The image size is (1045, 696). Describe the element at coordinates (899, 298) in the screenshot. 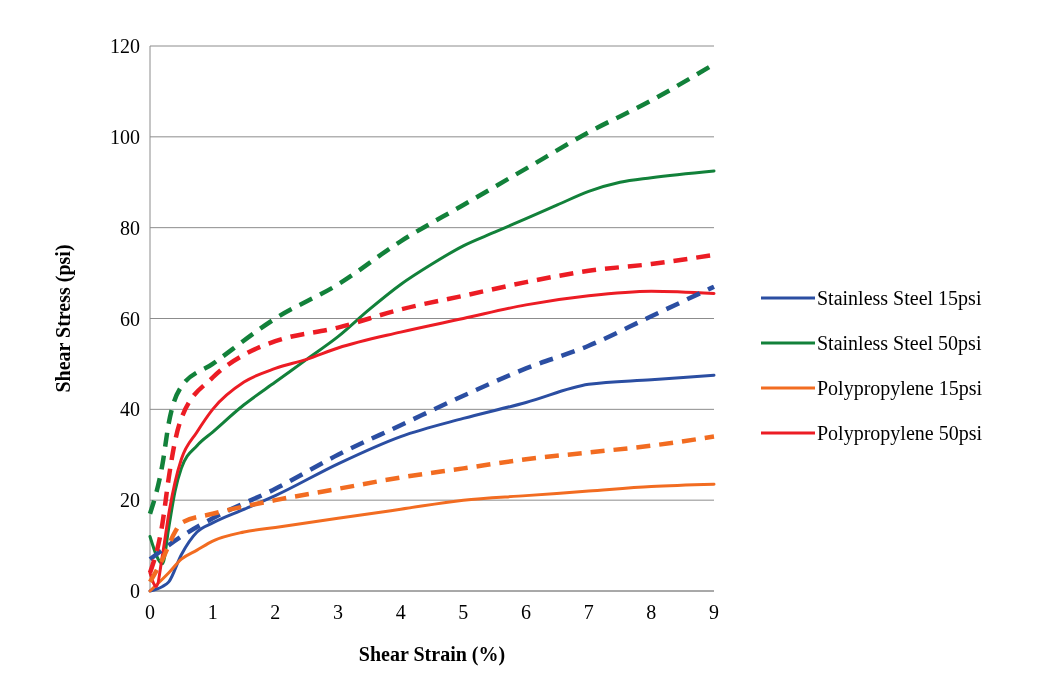

I see `legend-label: Stainless Steel 15psi` at that location.